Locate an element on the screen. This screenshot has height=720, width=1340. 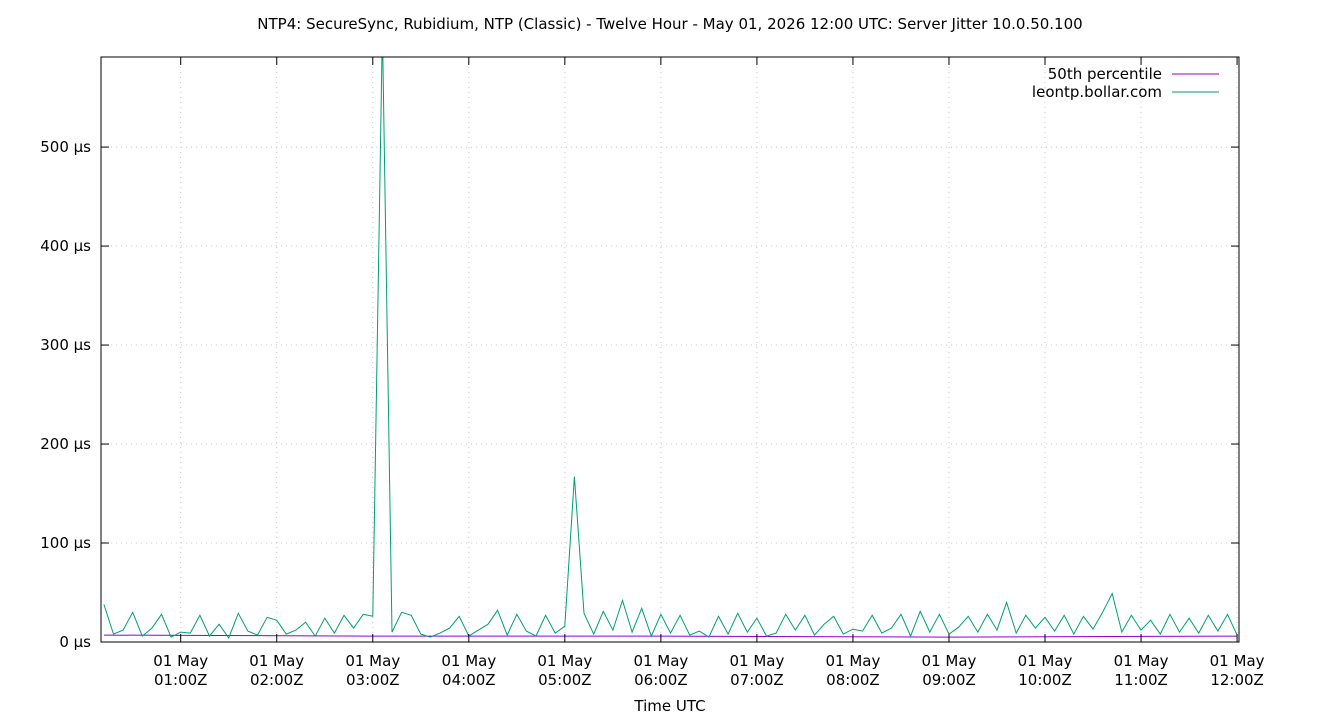
y-tick-label: 0 µs is located at coordinates (75, 642).